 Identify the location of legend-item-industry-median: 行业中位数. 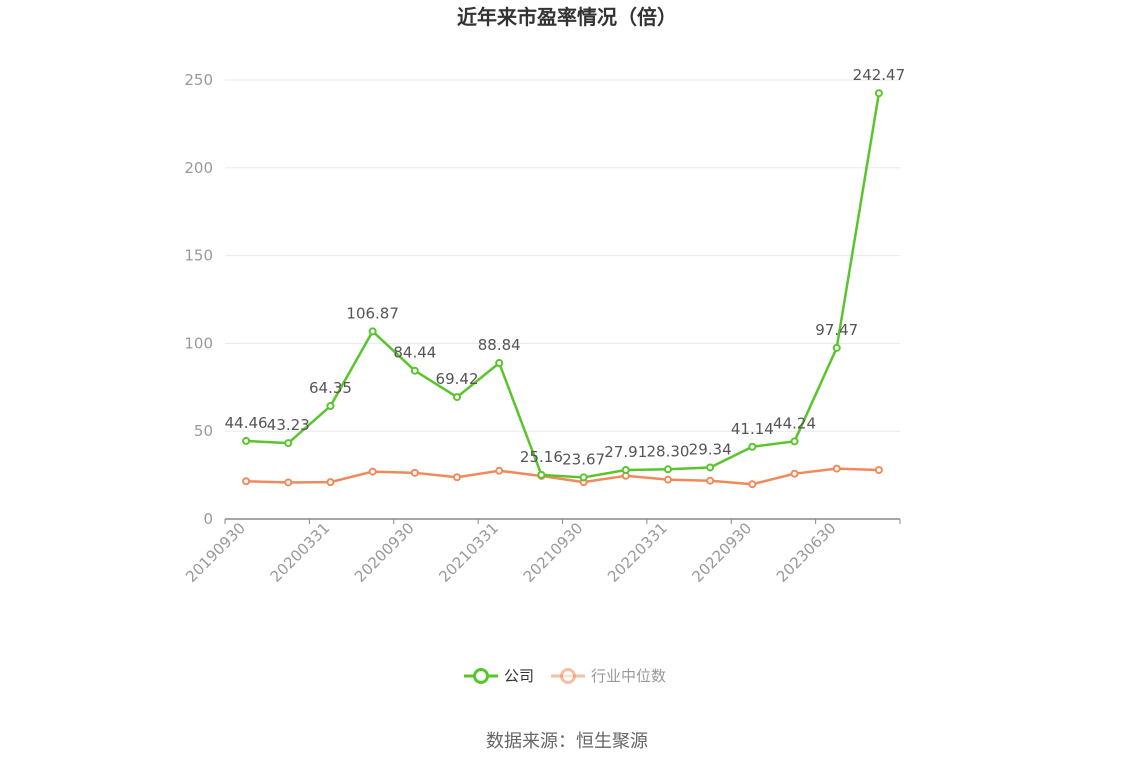
(608, 676).